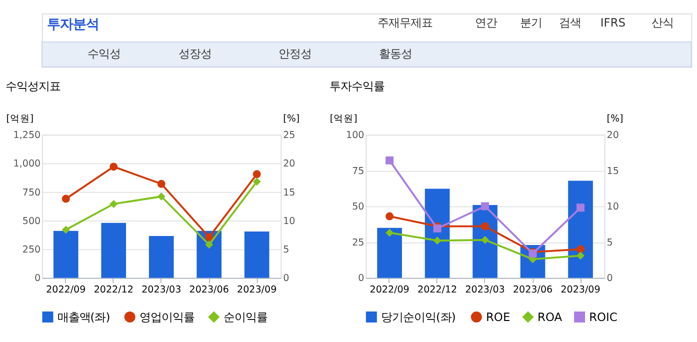  I want to click on text: 투자분석, so click(72, 25).